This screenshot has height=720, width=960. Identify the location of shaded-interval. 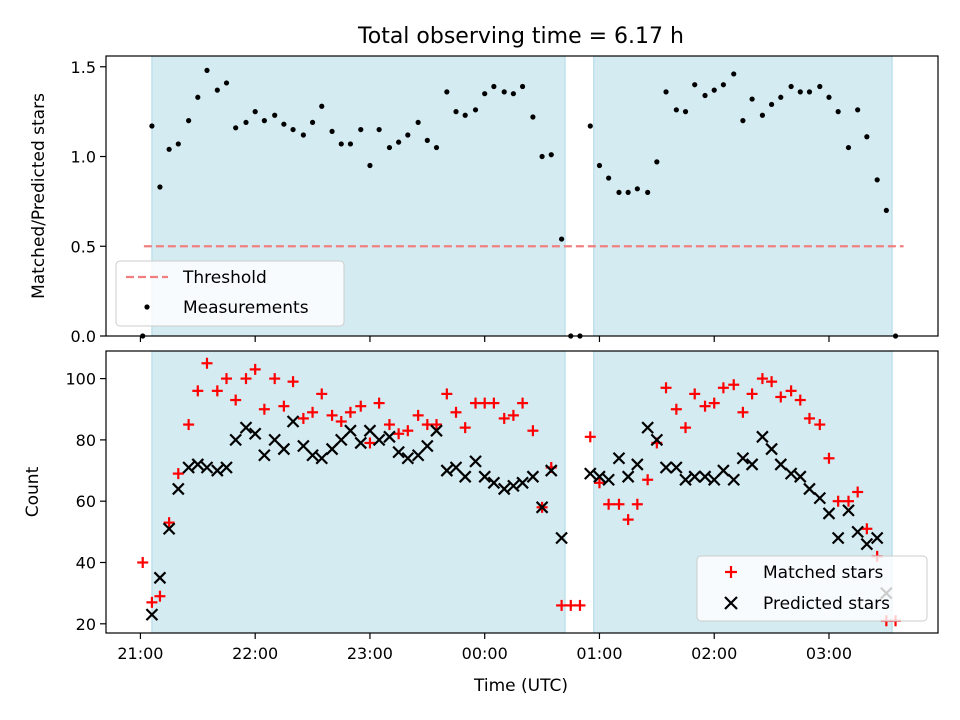
(743, 196).